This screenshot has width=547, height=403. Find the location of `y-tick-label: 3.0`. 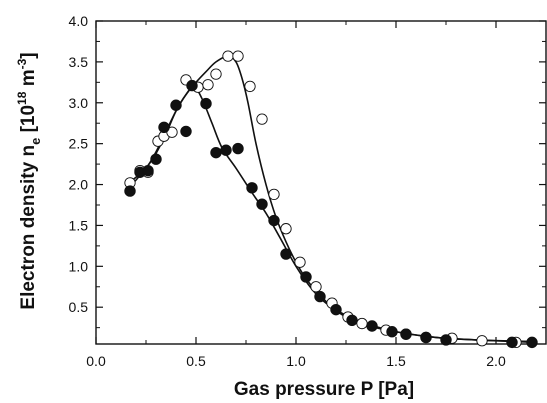

y-tick-label: 3.0 is located at coordinates (79, 103).